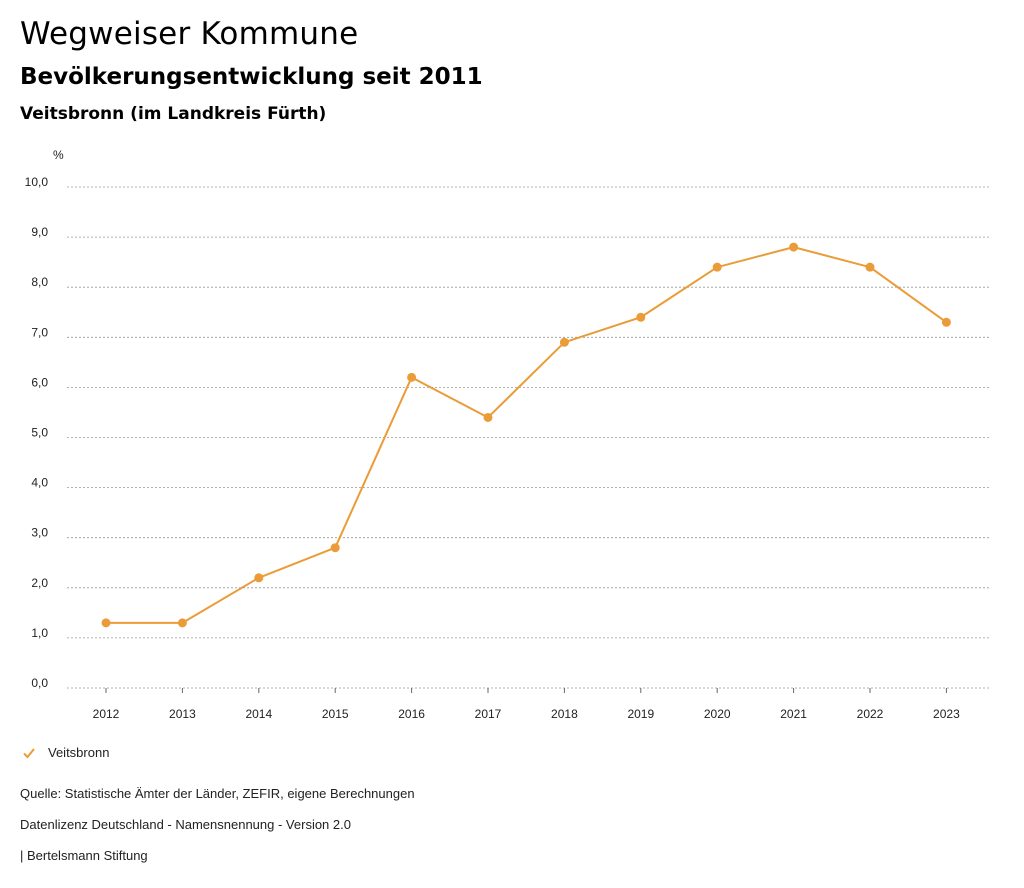  I want to click on page-title: Wegweiser Kommune, so click(189, 34).